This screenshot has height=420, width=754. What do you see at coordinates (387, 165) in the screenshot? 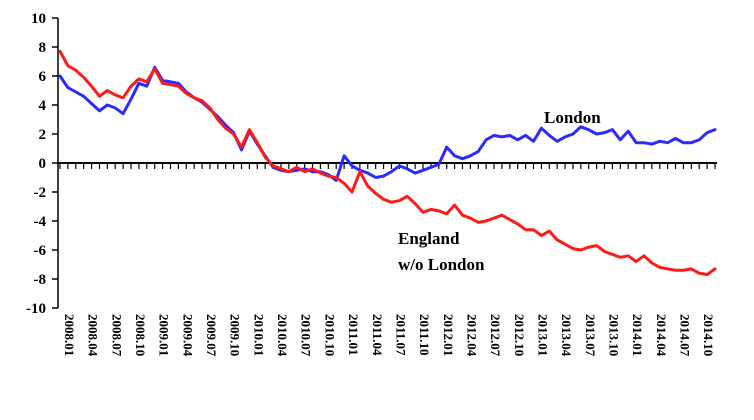
I see `zero-axis` at bounding box center [387, 165].